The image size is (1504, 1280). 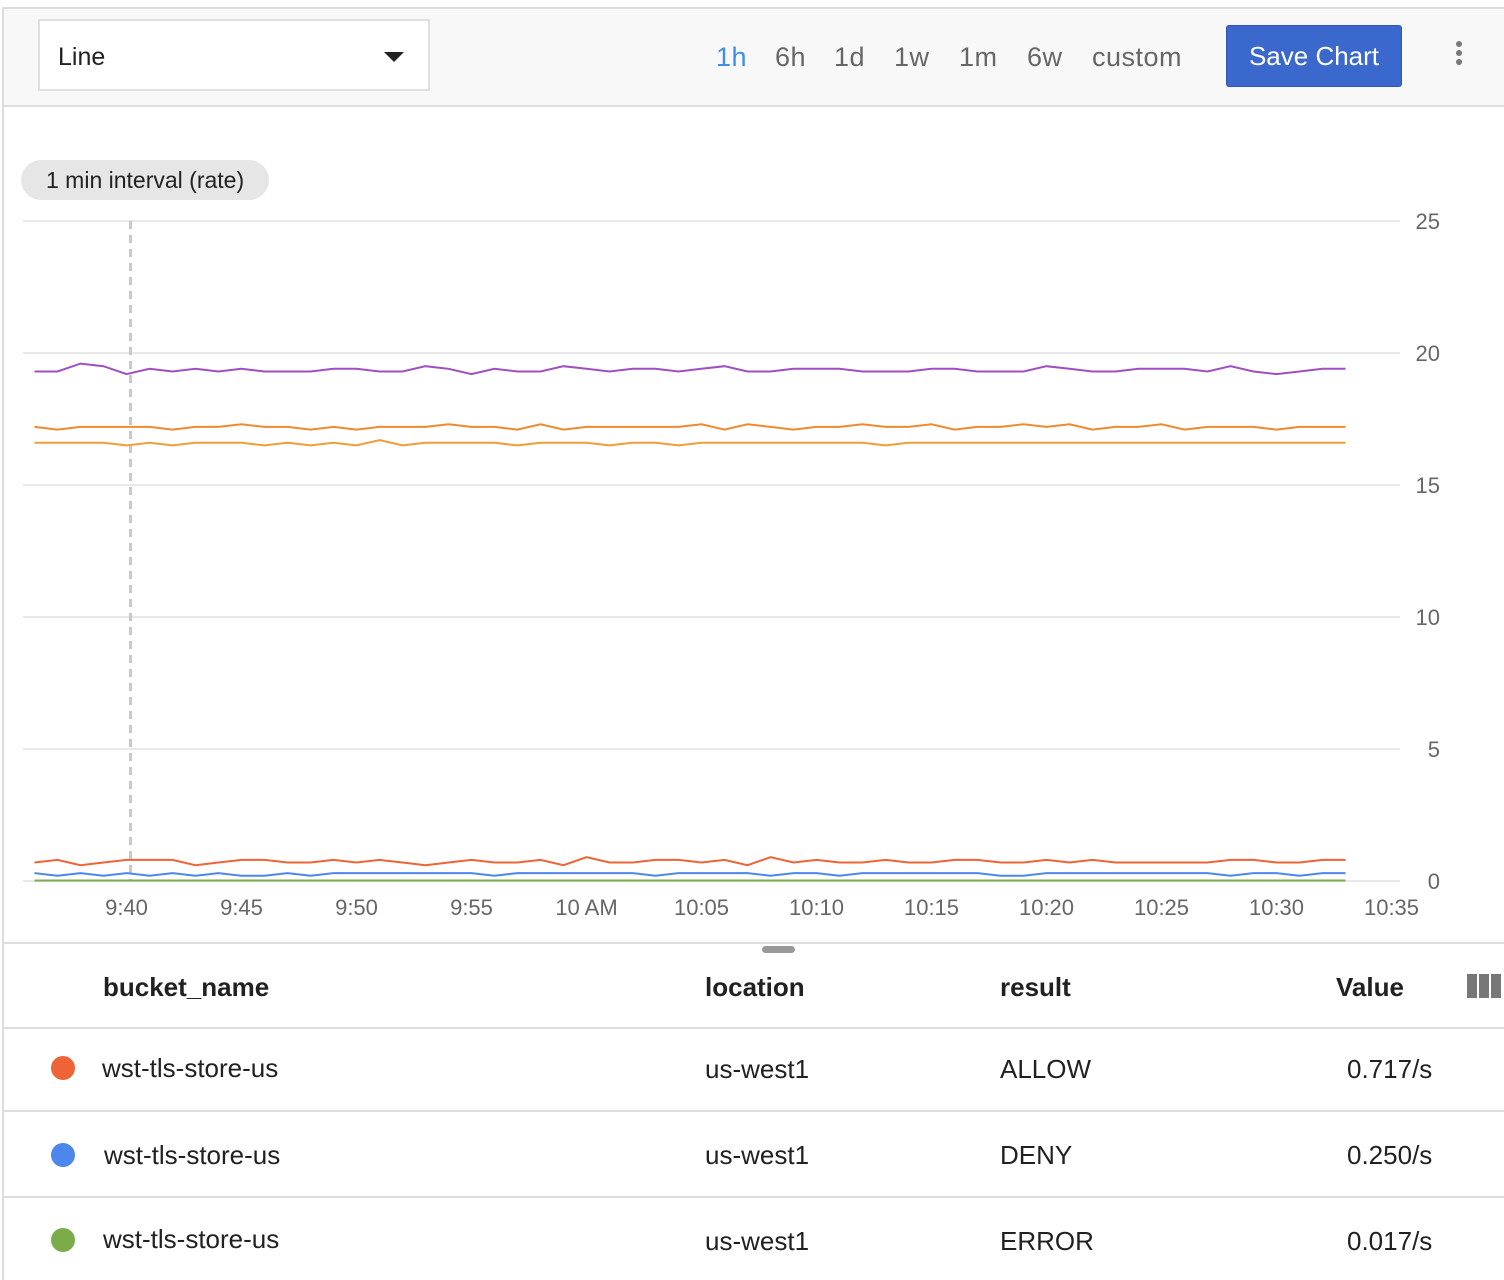 What do you see at coordinates (753, 57) in the screenshot?
I see `chart-toolbar: Line 1h 6h 1d 1w 1m 6w custom Save Chart` at bounding box center [753, 57].